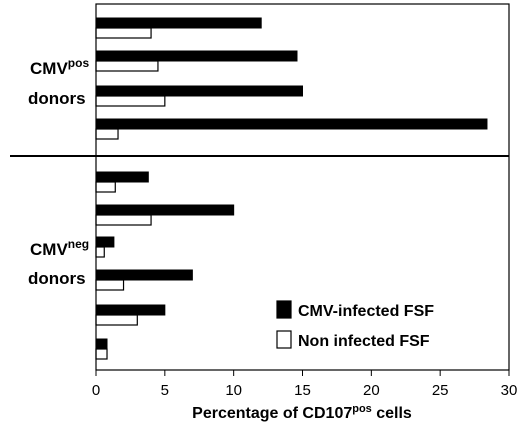 This screenshot has height=432, width=520. I want to click on x-axis-label: Percentage of CD107pos cells, so click(302, 412).